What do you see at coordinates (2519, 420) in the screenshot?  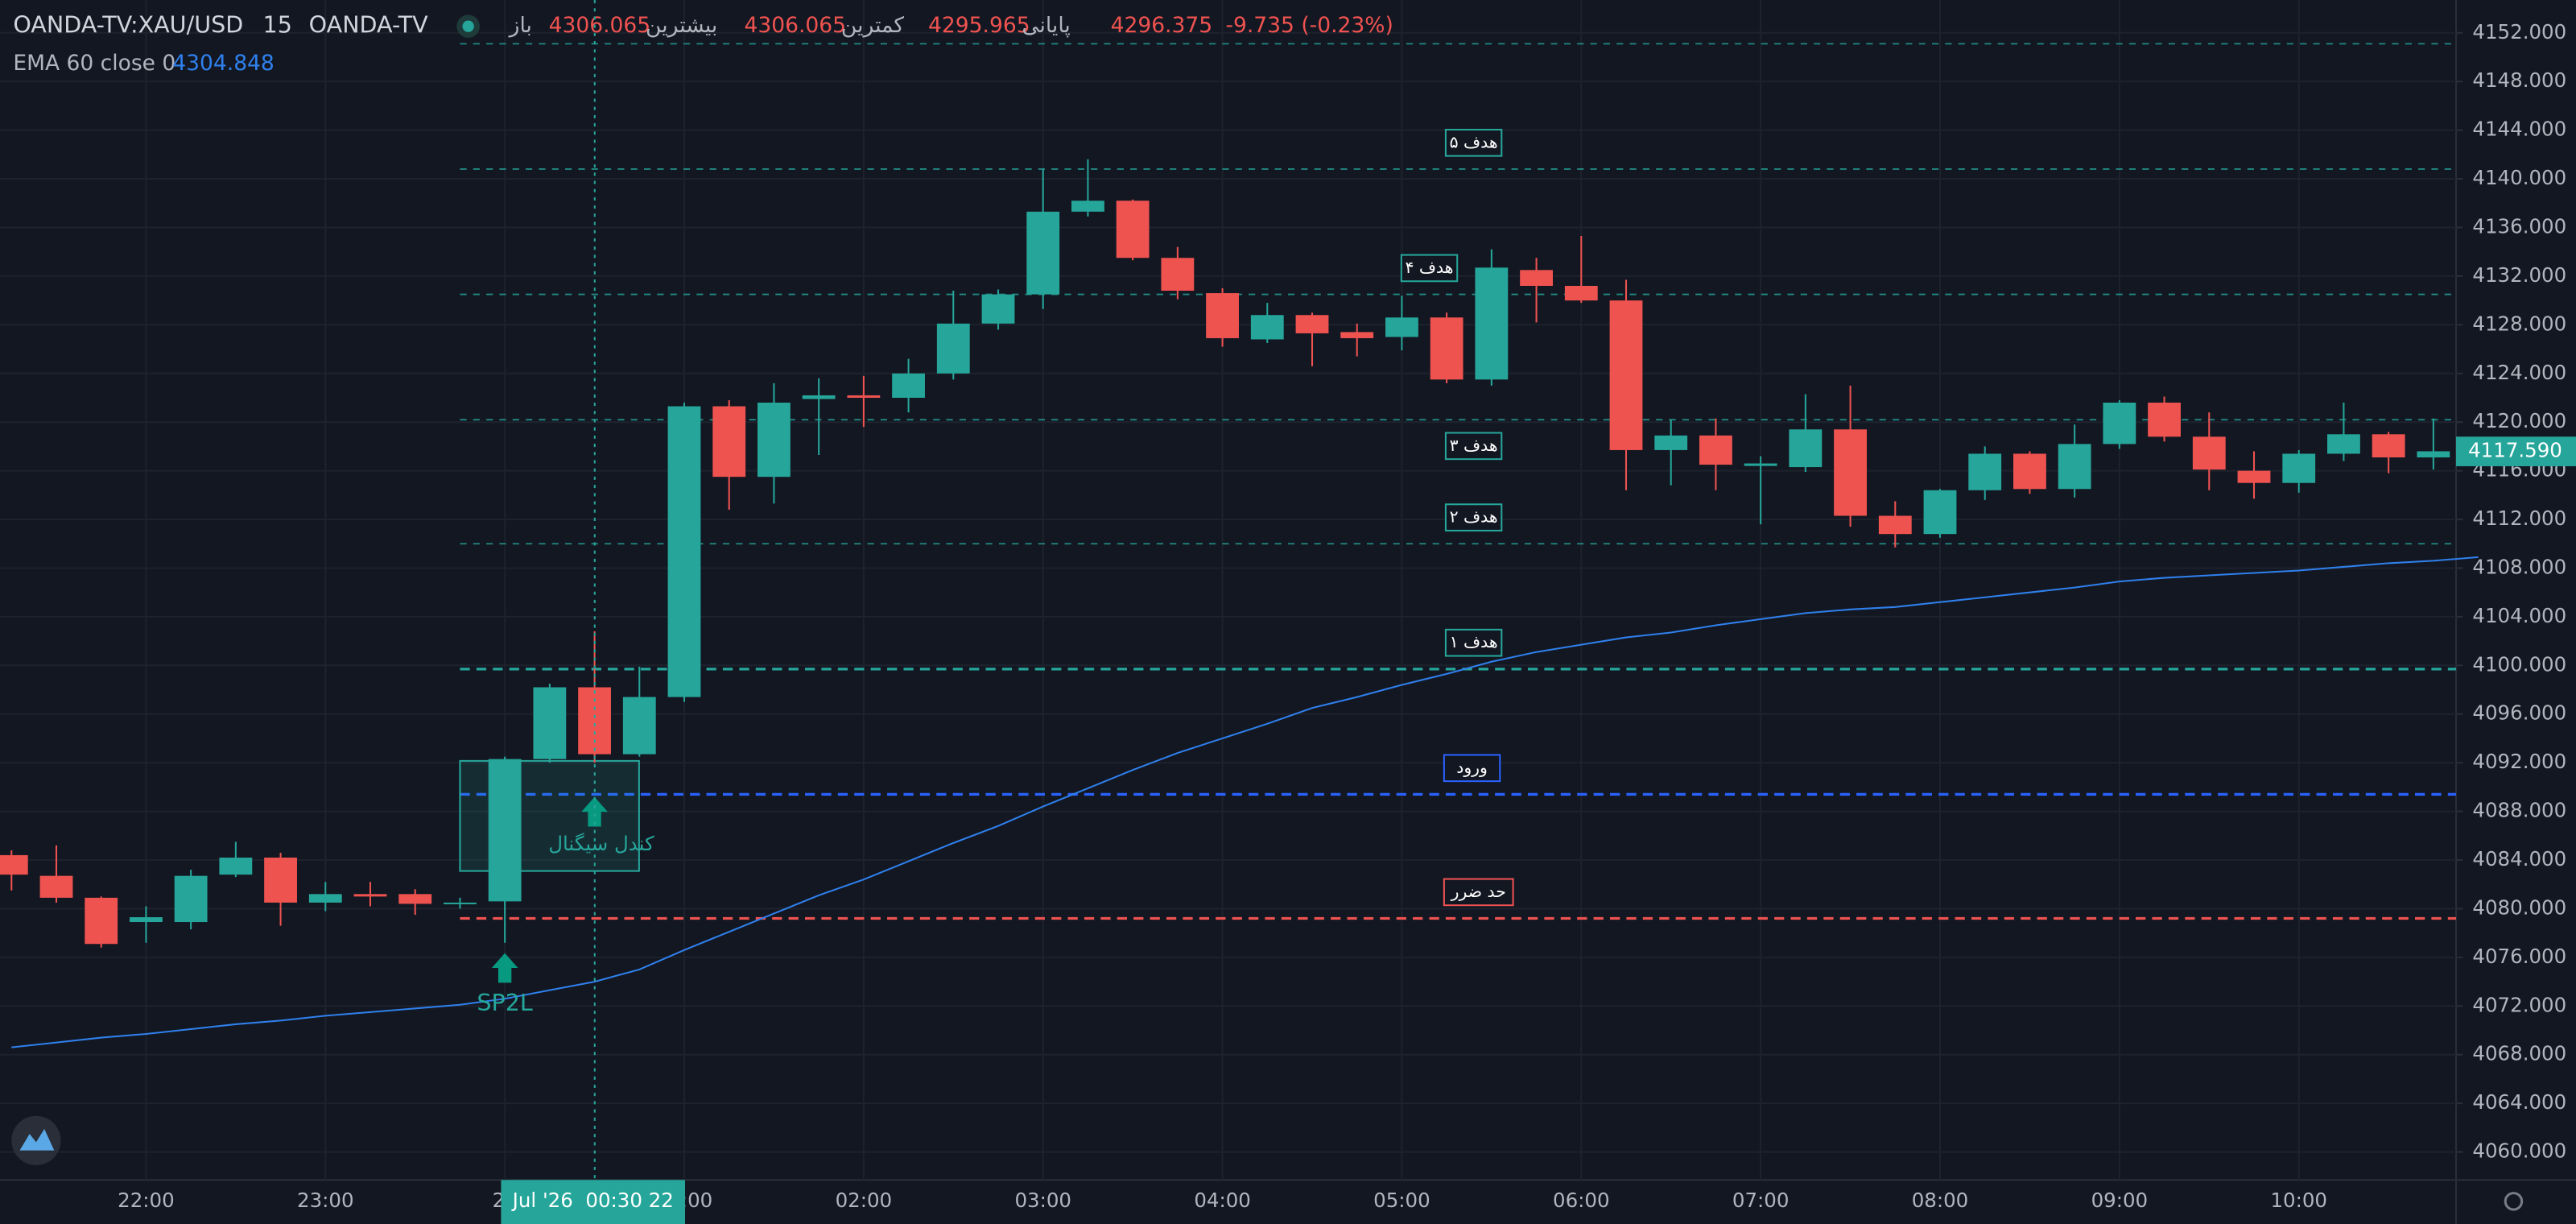 I see `y-tick-label: 4120.000` at bounding box center [2519, 420].